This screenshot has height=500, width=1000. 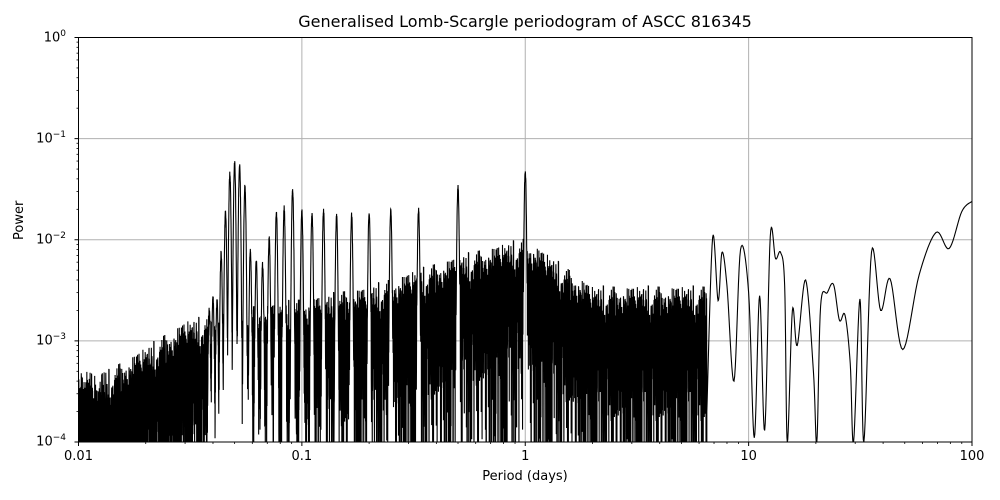 What do you see at coordinates (748, 456) in the screenshot?
I see `x-tick-label: 10` at bounding box center [748, 456].